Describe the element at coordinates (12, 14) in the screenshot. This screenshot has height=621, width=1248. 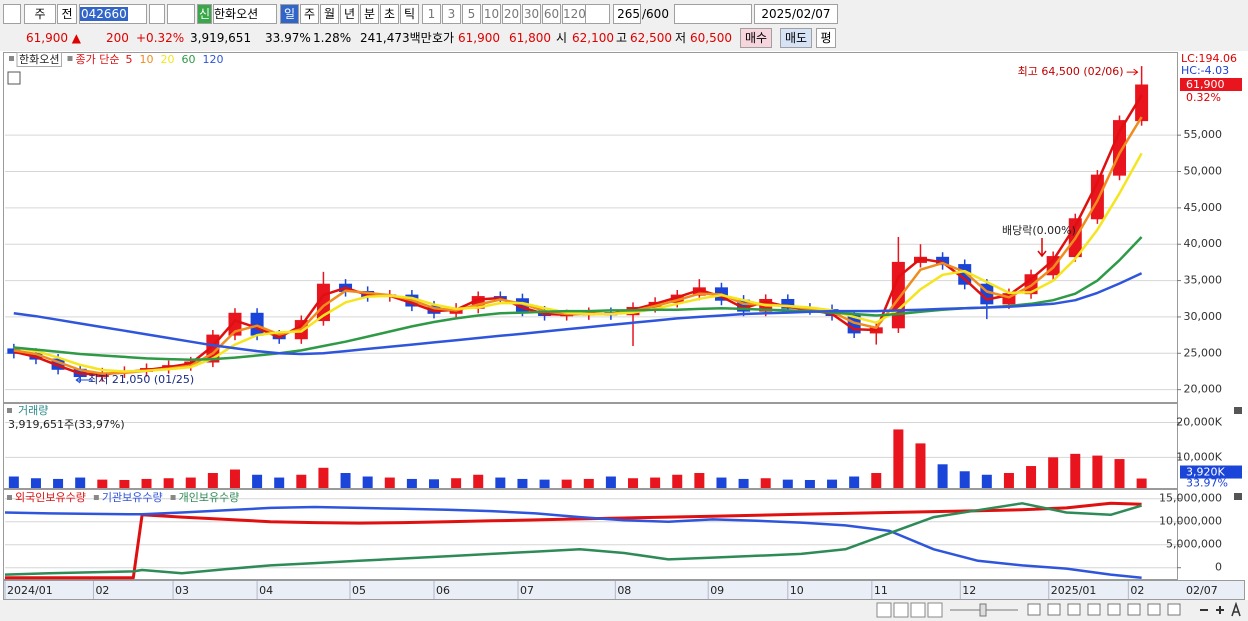
I see `menu-icon` at that location.